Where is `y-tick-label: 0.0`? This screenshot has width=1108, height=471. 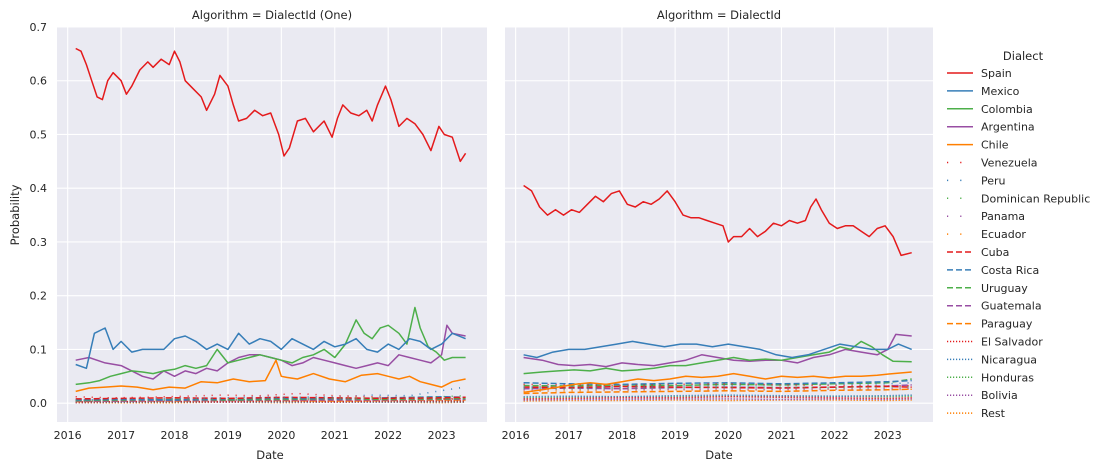 y-tick-label: 0.0 is located at coordinates (39, 403).